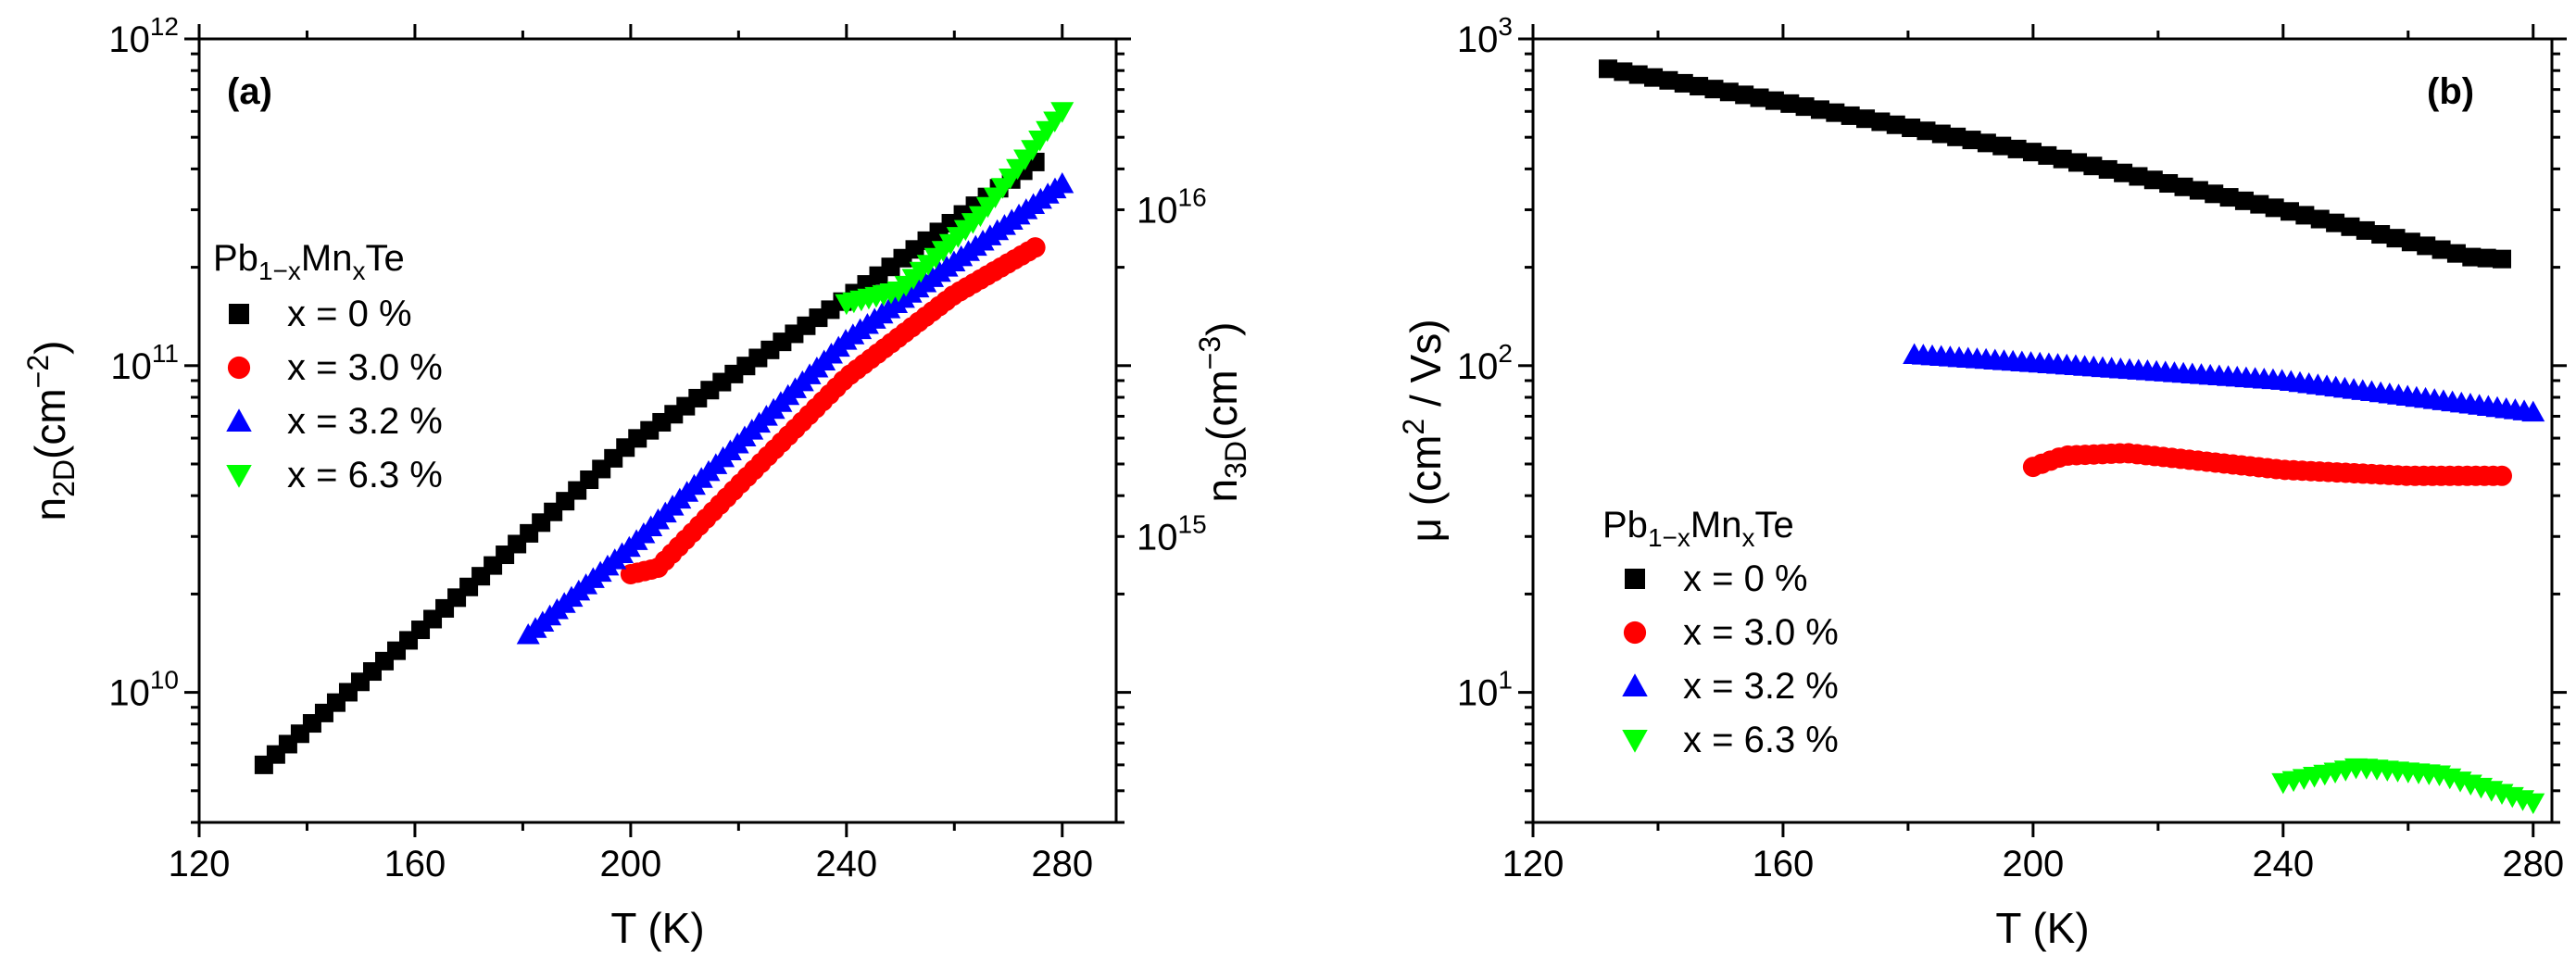 The height and width of the screenshot is (978, 2576). I want to click on y-axis-title-a: n2D(cm−2), so click(51, 431).